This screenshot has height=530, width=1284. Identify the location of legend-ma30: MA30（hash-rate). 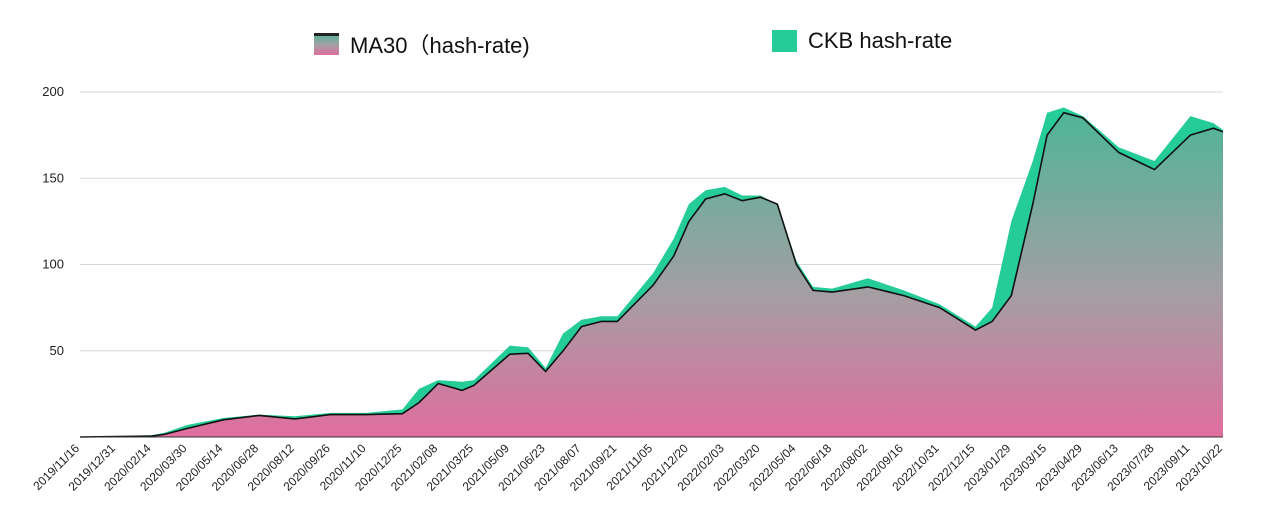
(422, 44).